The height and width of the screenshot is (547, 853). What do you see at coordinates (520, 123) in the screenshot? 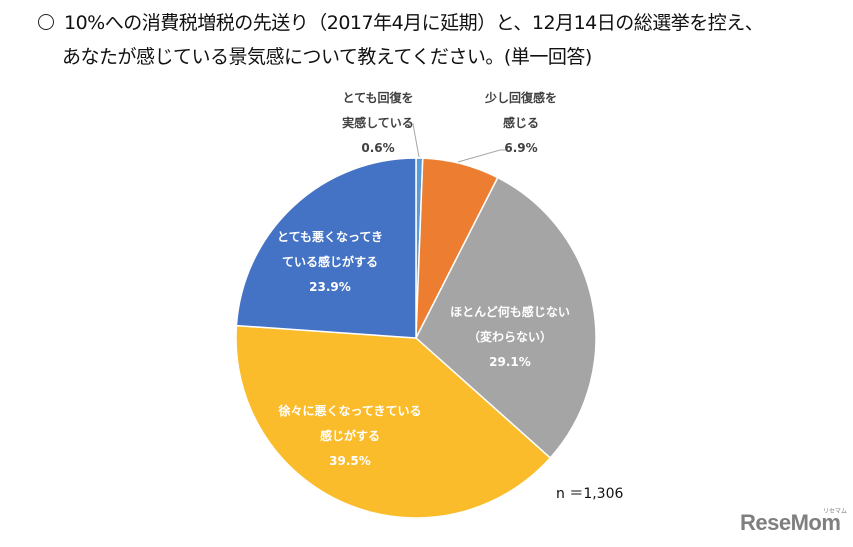
I see `label-slice-1: 少し回復感を 感じる 6.9%` at bounding box center [520, 123].